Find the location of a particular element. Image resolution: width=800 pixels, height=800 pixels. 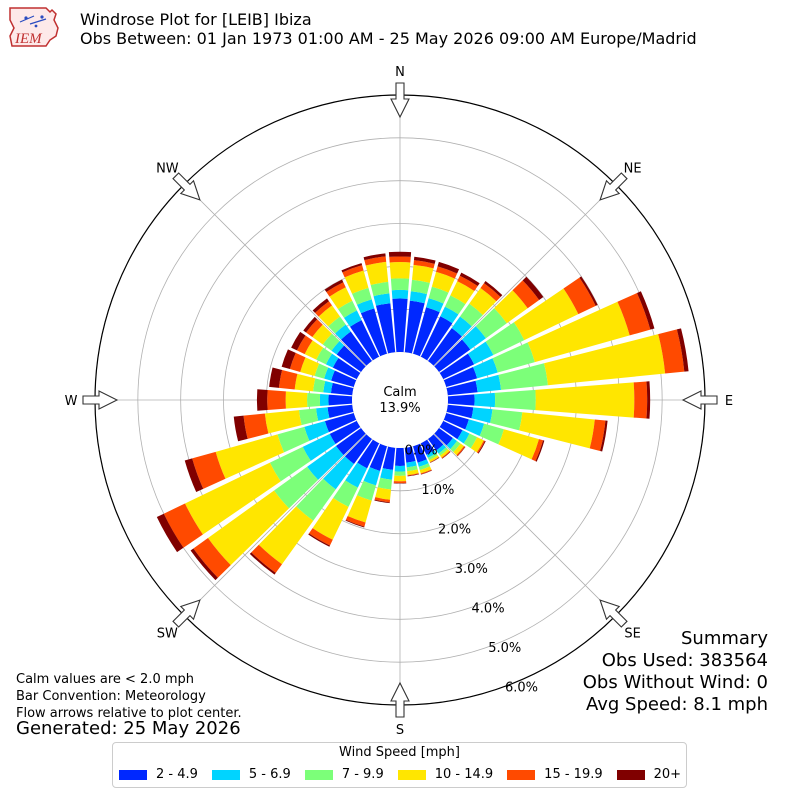

legend-label: 10 - 14.9 is located at coordinates (464, 774).